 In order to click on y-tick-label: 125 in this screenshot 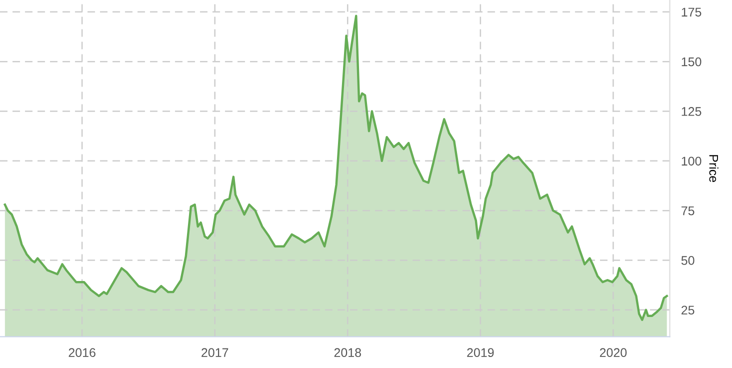, I will do `click(692, 111)`.